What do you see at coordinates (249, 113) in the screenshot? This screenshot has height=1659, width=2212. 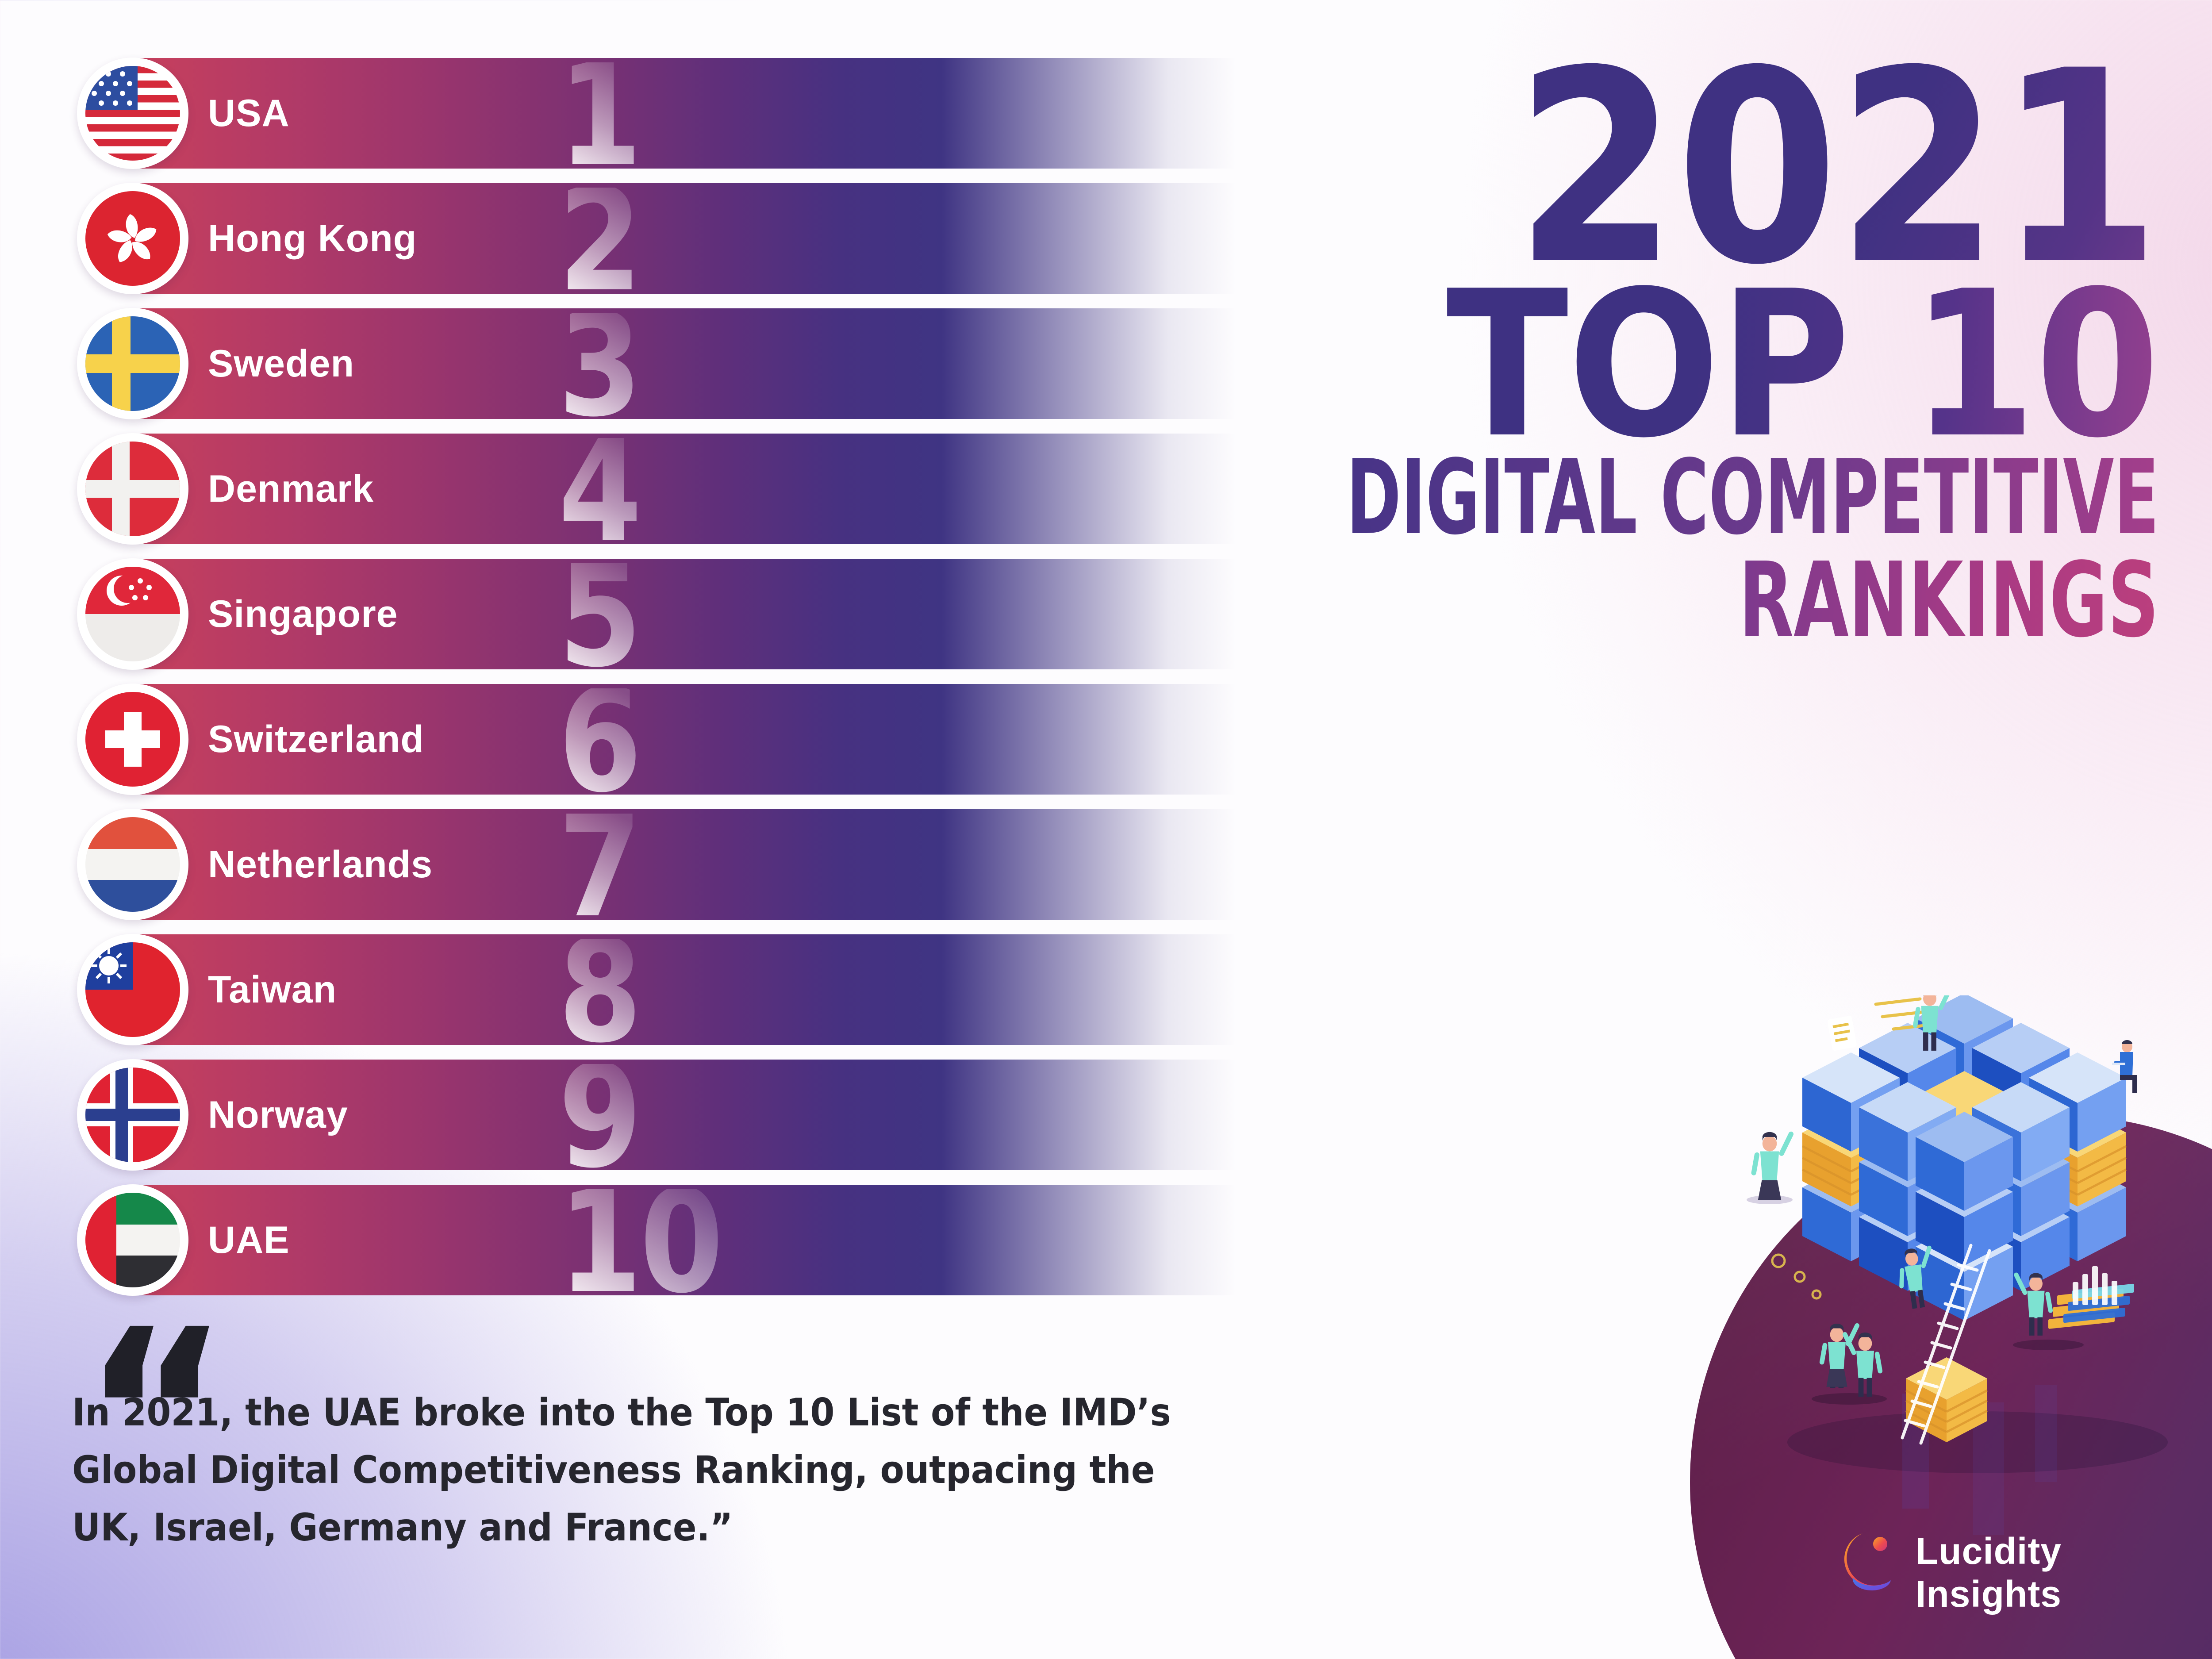 I see `country-label: USA` at bounding box center [249, 113].